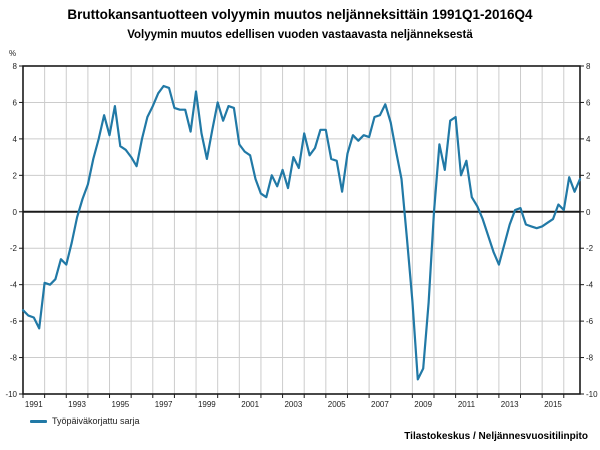 The height and width of the screenshot is (450, 600). I want to click on y-tick-label-right: -6, so click(590, 321).